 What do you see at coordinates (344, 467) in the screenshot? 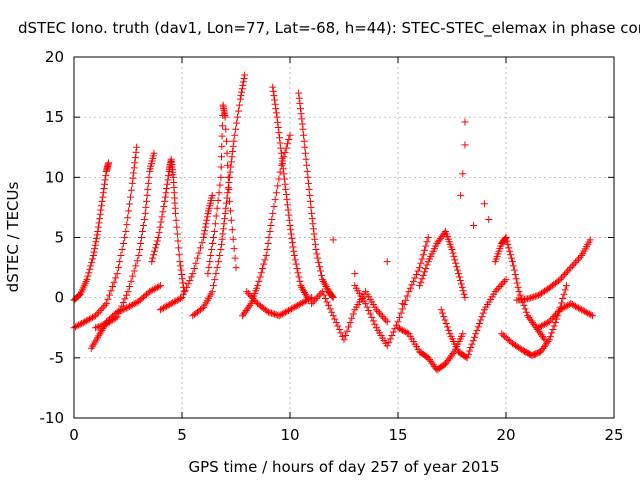
I see `x-axis-label: GPS time / hours of day 257 of year 2015` at bounding box center [344, 467].